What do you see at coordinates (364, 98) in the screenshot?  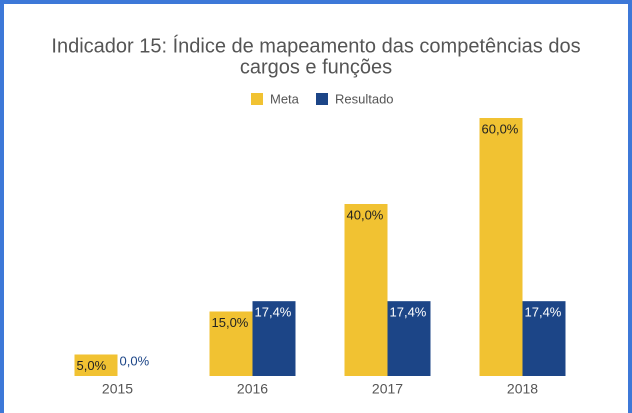 I see `legend-label: Resultado` at bounding box center [364, 98].